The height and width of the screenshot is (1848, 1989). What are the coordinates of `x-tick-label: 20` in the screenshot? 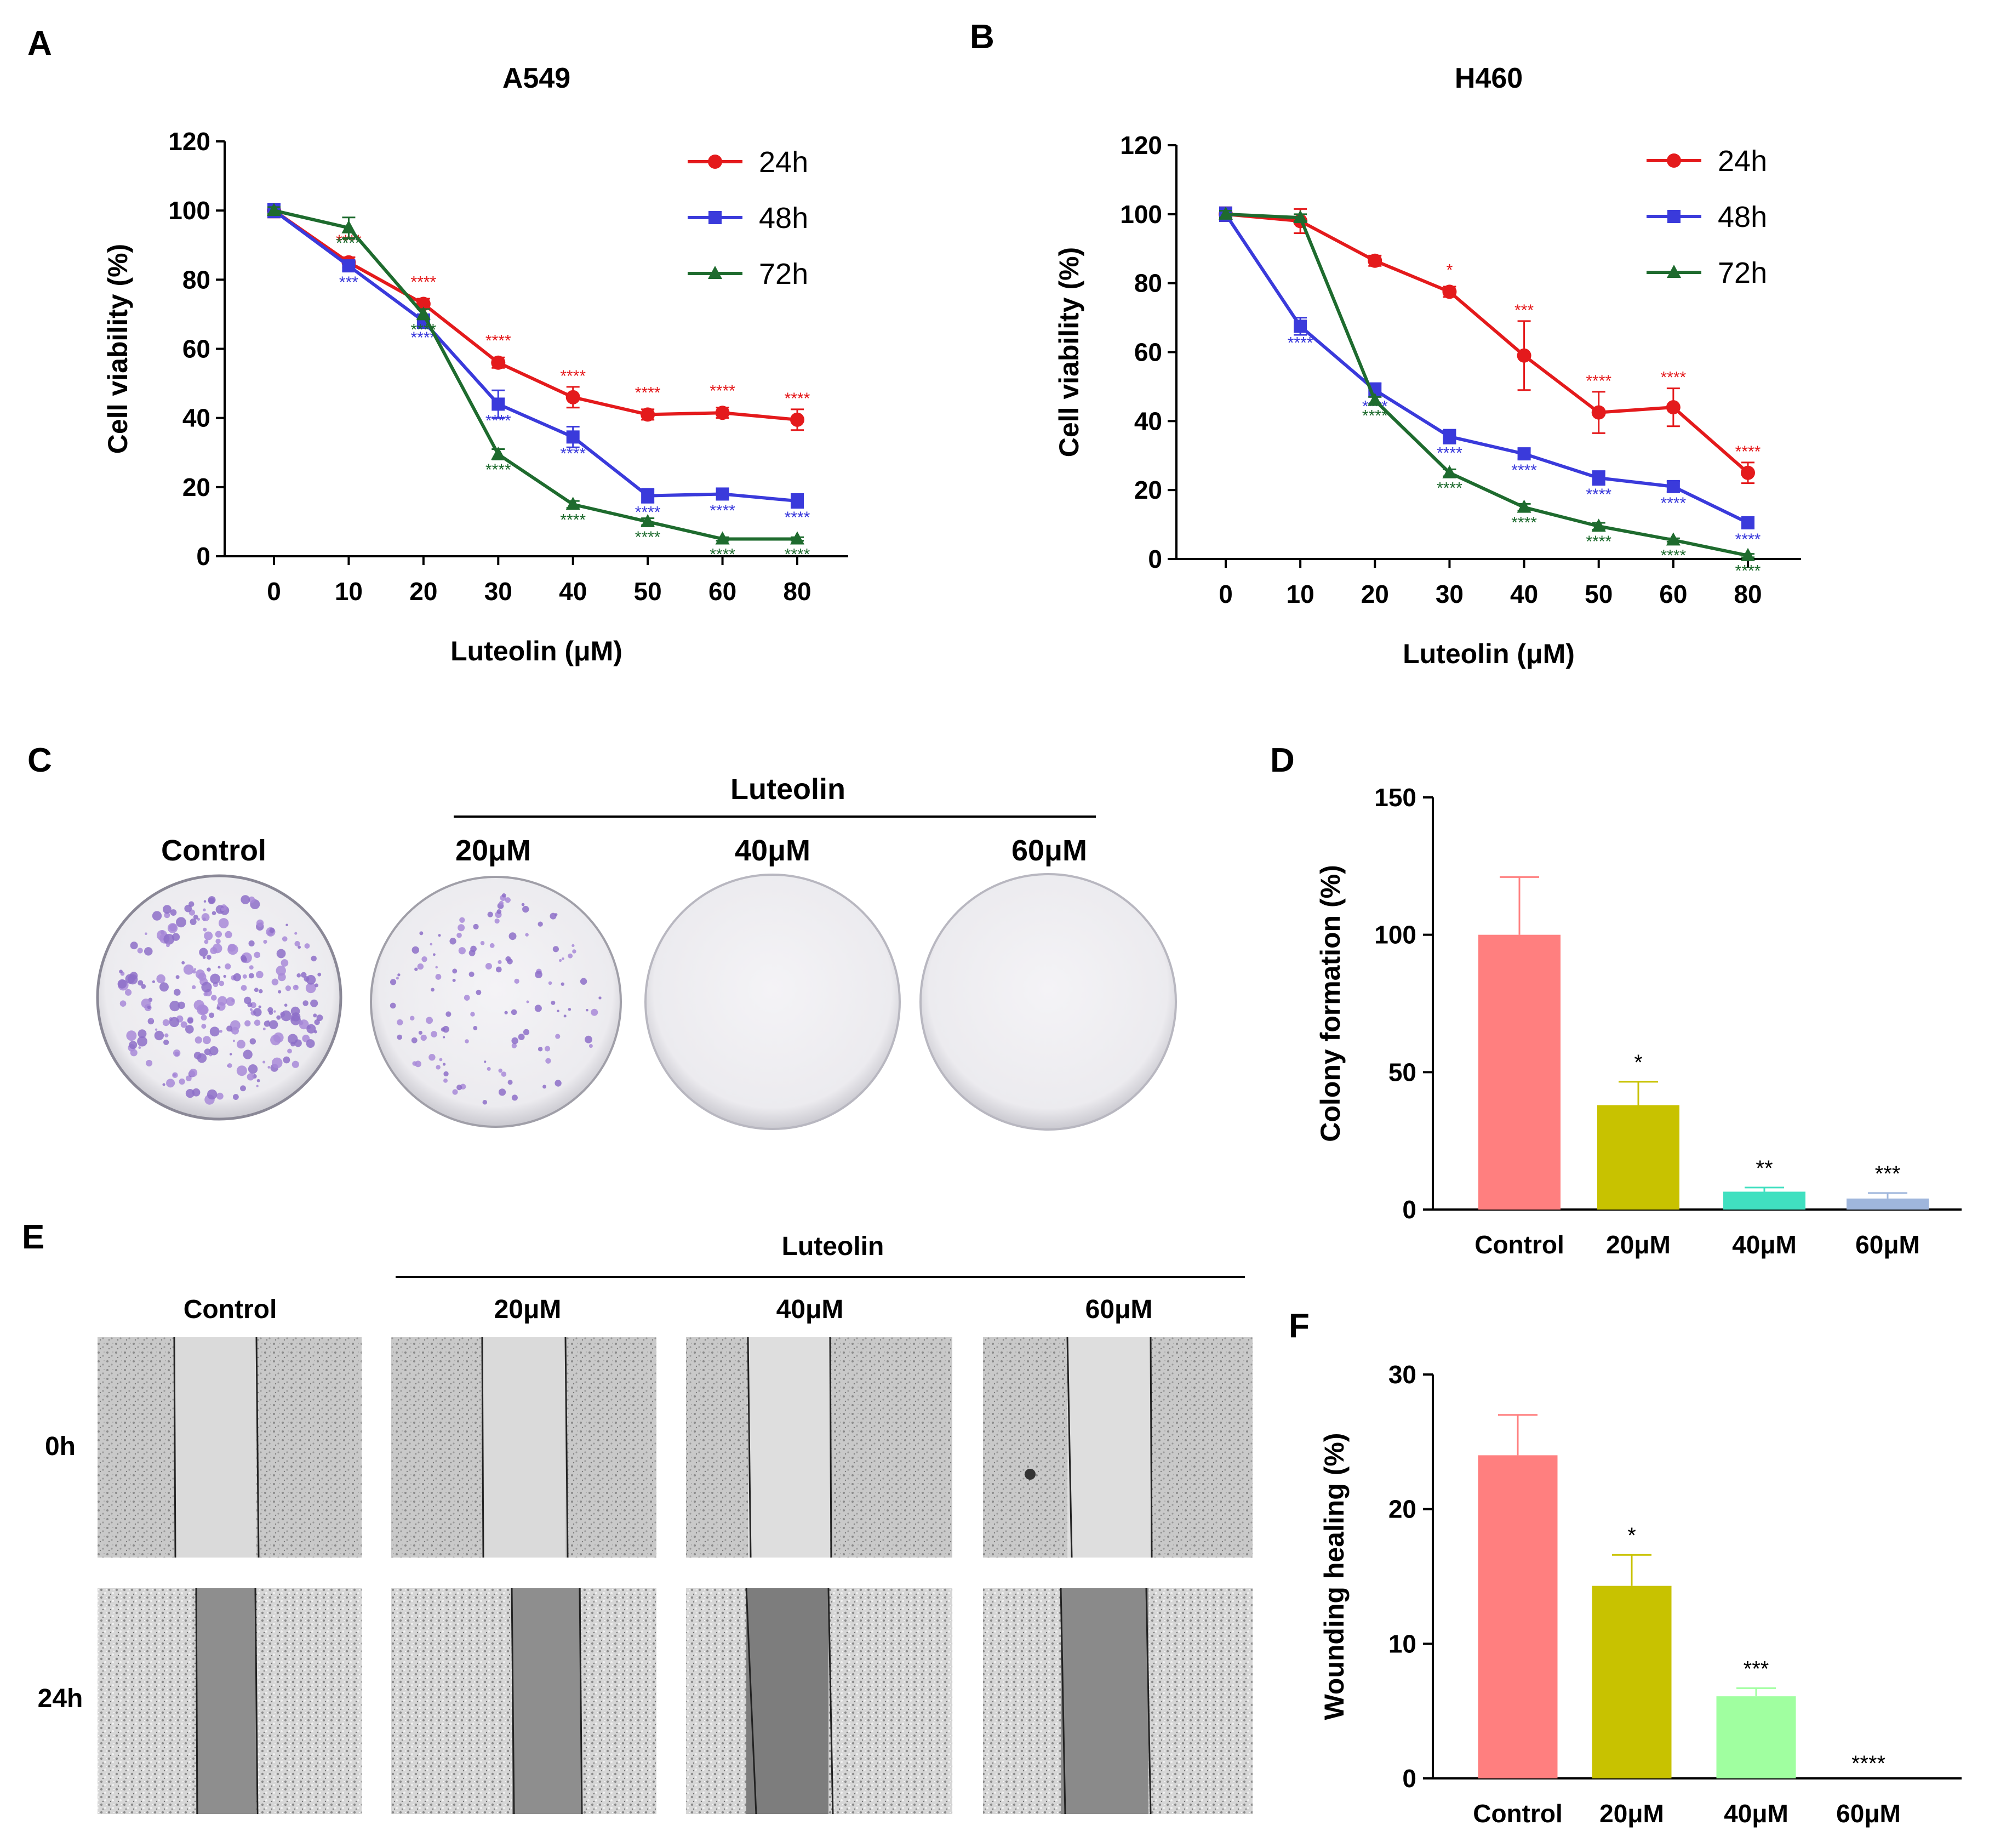 It's located at (1375, 594).